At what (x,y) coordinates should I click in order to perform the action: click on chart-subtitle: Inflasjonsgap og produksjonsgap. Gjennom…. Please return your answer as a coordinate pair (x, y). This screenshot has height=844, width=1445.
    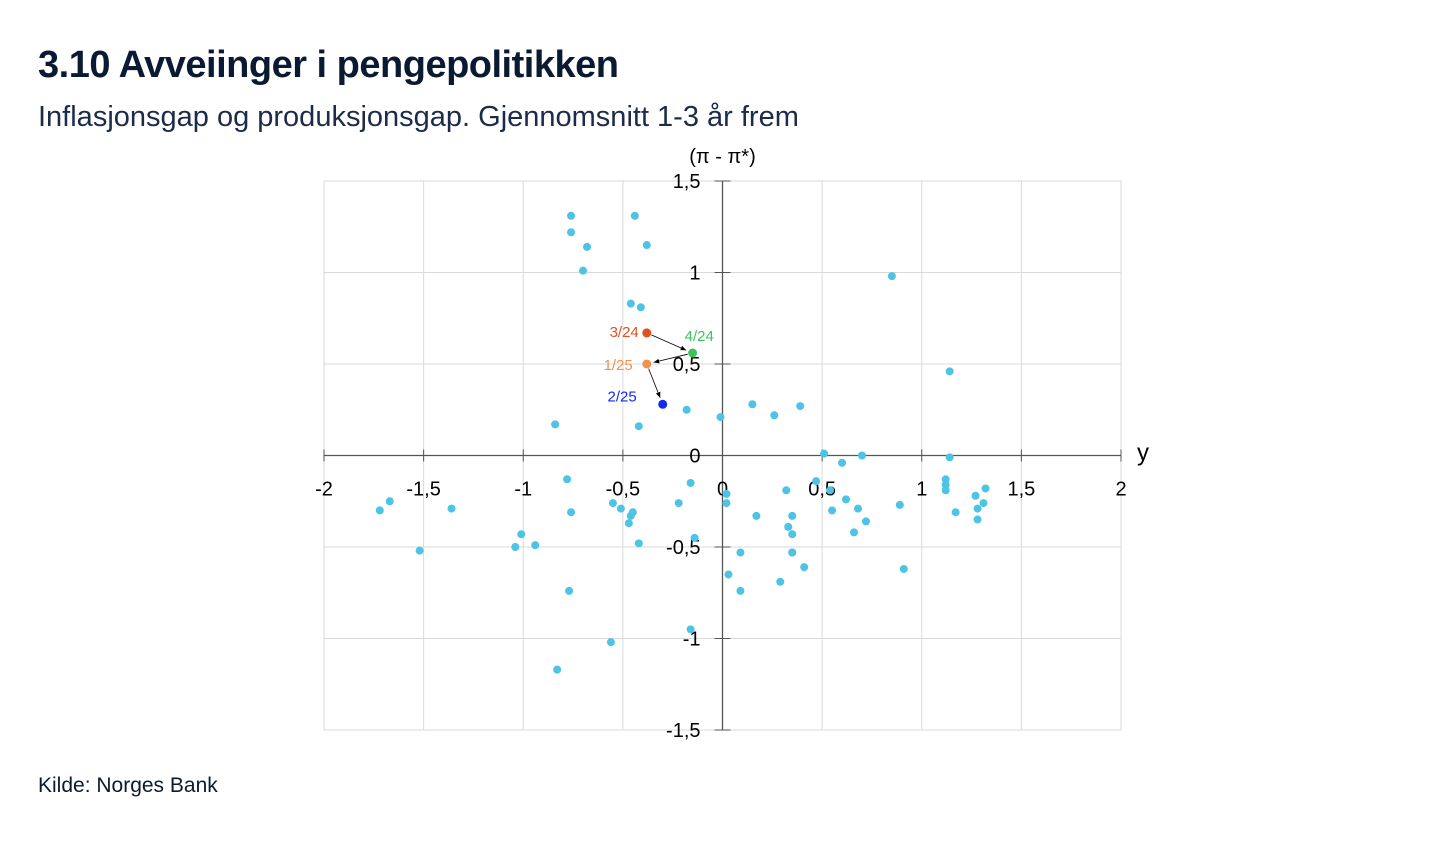
    Looking at the image, I should click on (418, 117).